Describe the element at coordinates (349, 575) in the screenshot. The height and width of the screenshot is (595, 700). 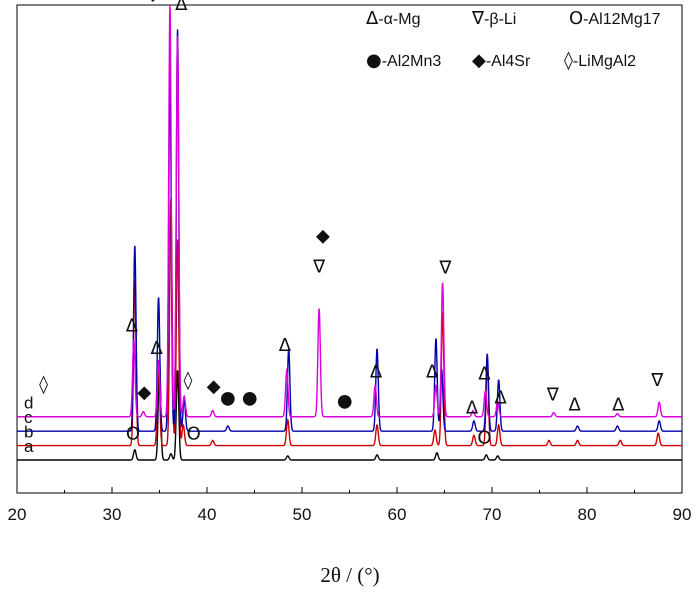
I see `x-axis-title: 2θ / (°)` at that location.